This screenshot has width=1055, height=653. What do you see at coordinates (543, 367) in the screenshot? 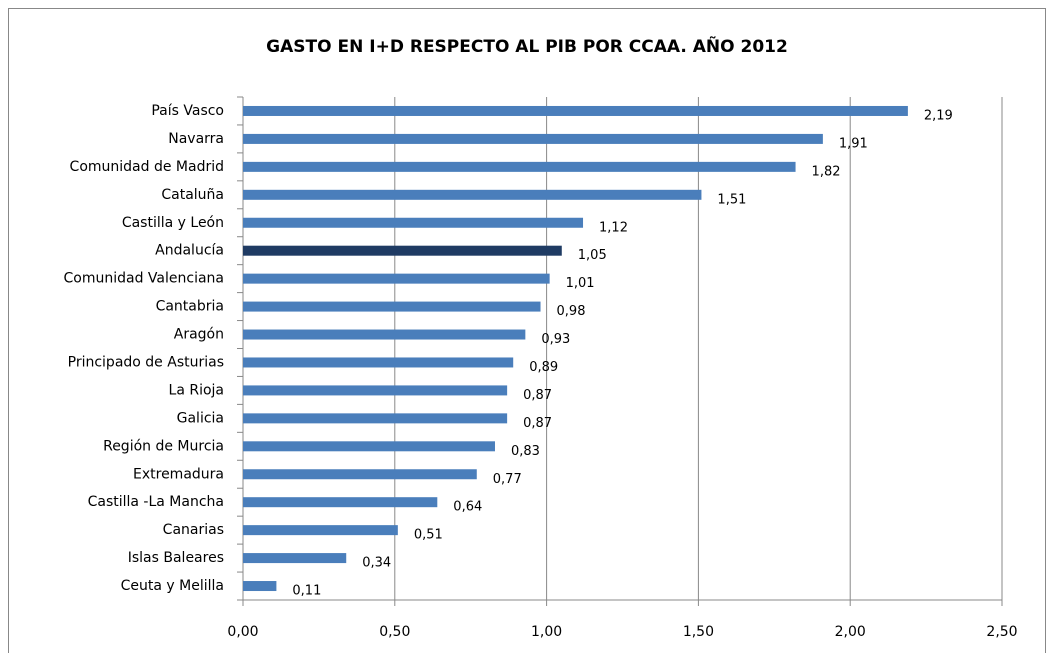
I see `value-label: 0,89` at bounding box center [543, 367].